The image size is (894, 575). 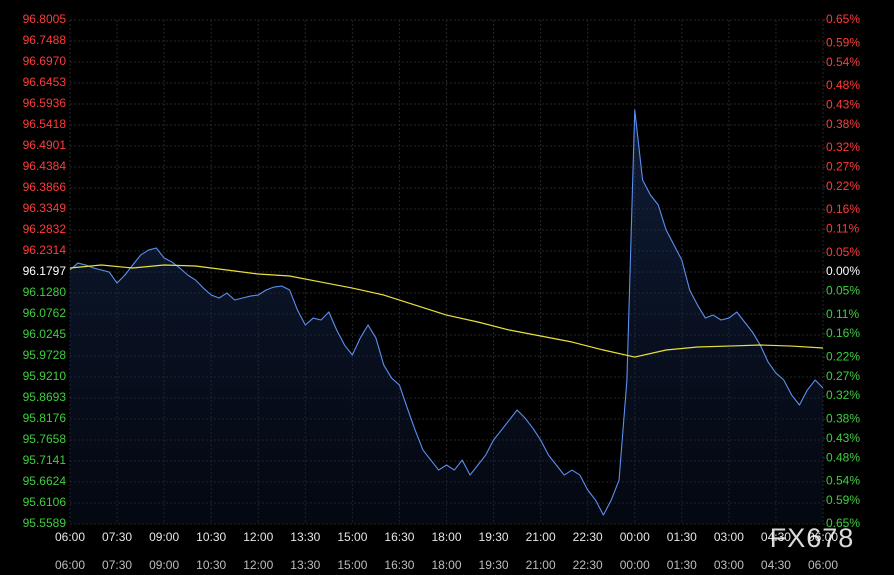 I want to click on y-tick-label: 96.2832, so click(x=45, y=229).